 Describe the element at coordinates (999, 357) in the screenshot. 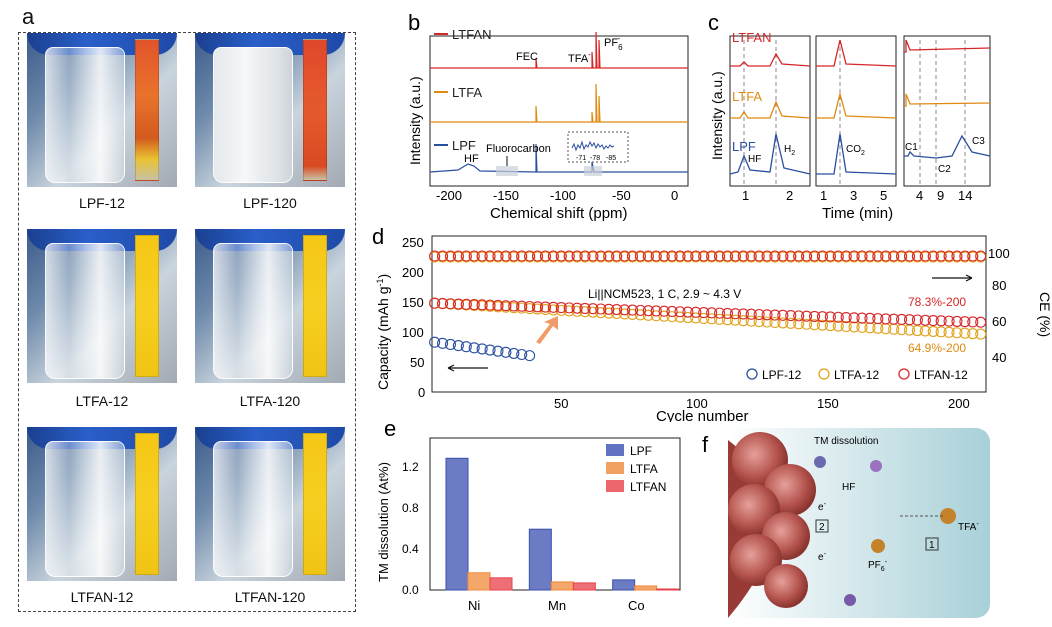

I see `d-ytick-r-40: 40` at that location.